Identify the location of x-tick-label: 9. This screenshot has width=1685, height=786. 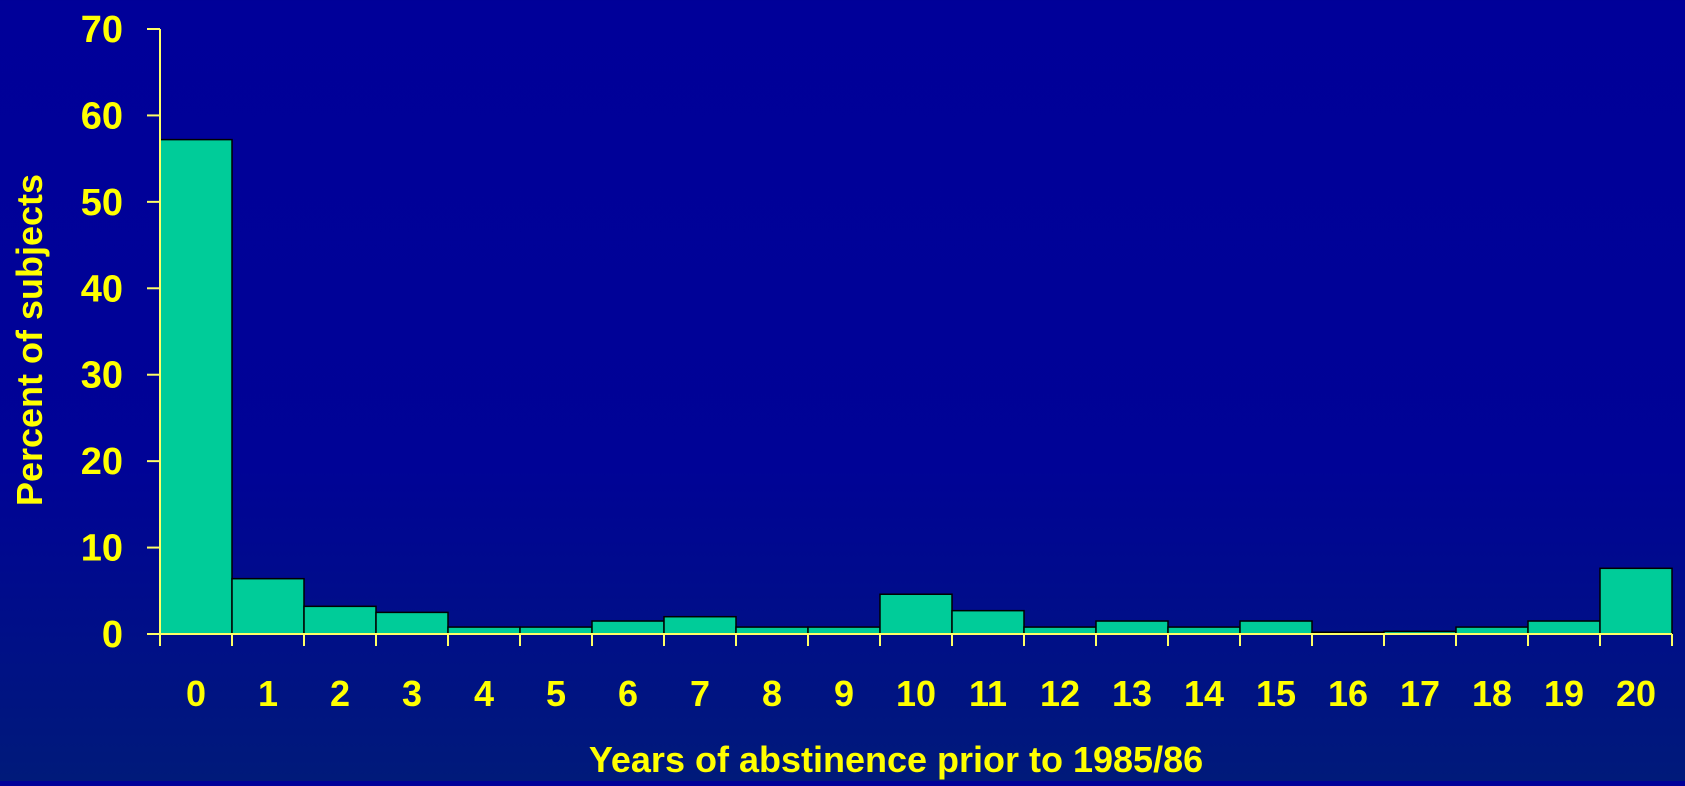
(844, 693).